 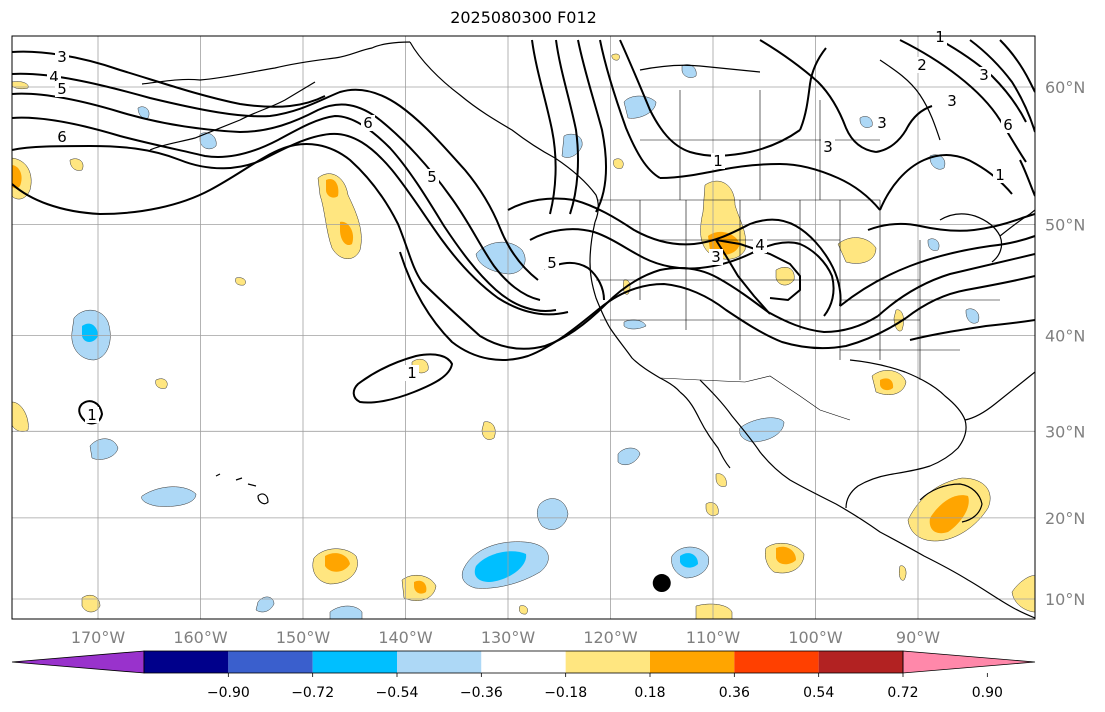 I want to click on coastline-mexico-west, so click(x=867, y=499).